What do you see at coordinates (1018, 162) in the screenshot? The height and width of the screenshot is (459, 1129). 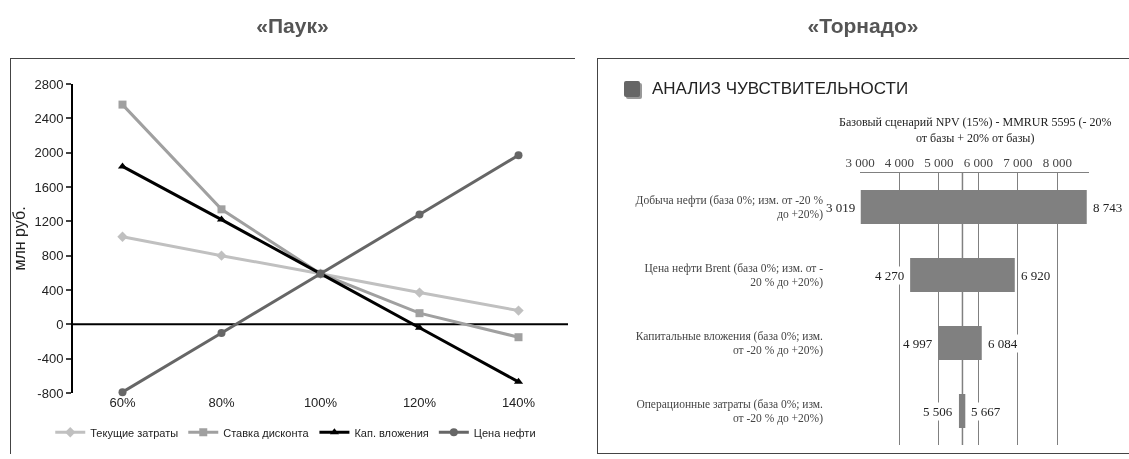 I see `x-tick-label: 7 000` at bounding box center [1018, 162].